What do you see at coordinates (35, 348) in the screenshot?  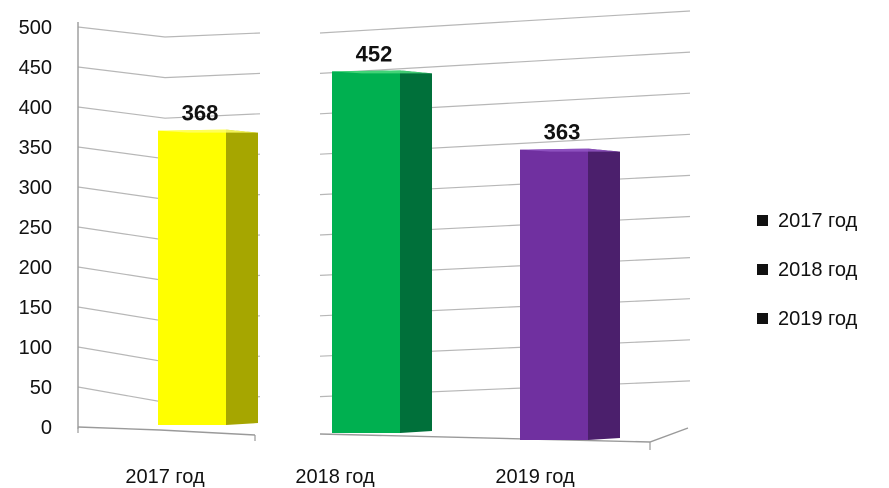 I see `y-tick-label: 100` at bounding box center [35, 348].